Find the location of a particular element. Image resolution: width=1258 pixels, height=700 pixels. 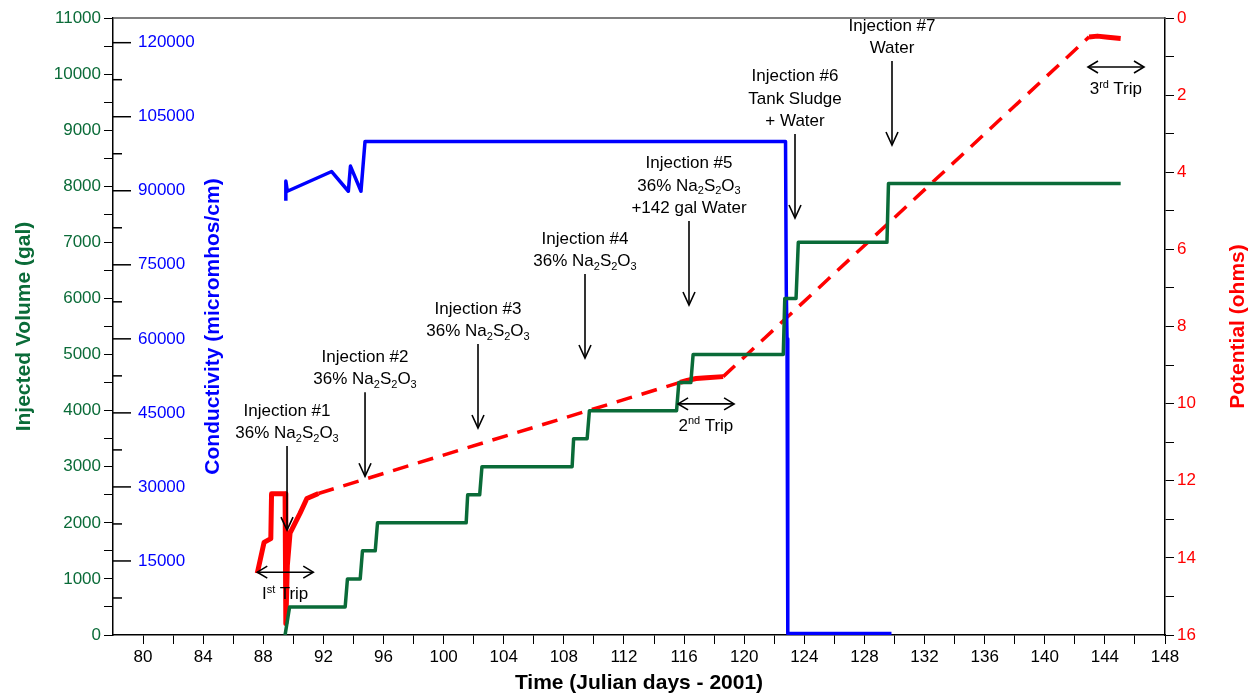

y-tick-label: 10000 is located at coordinates (77, 73).